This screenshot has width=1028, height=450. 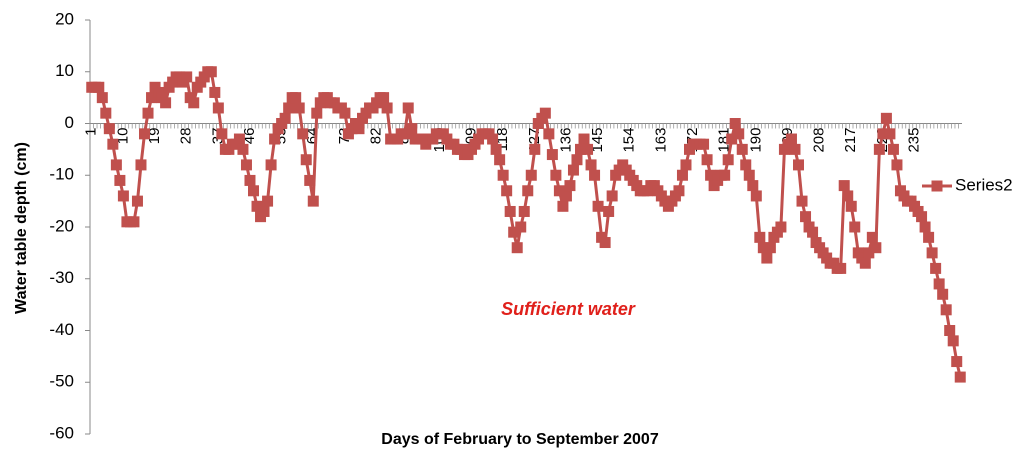 I want to click on x-tick-label: 136, so click(x=565, y=140).